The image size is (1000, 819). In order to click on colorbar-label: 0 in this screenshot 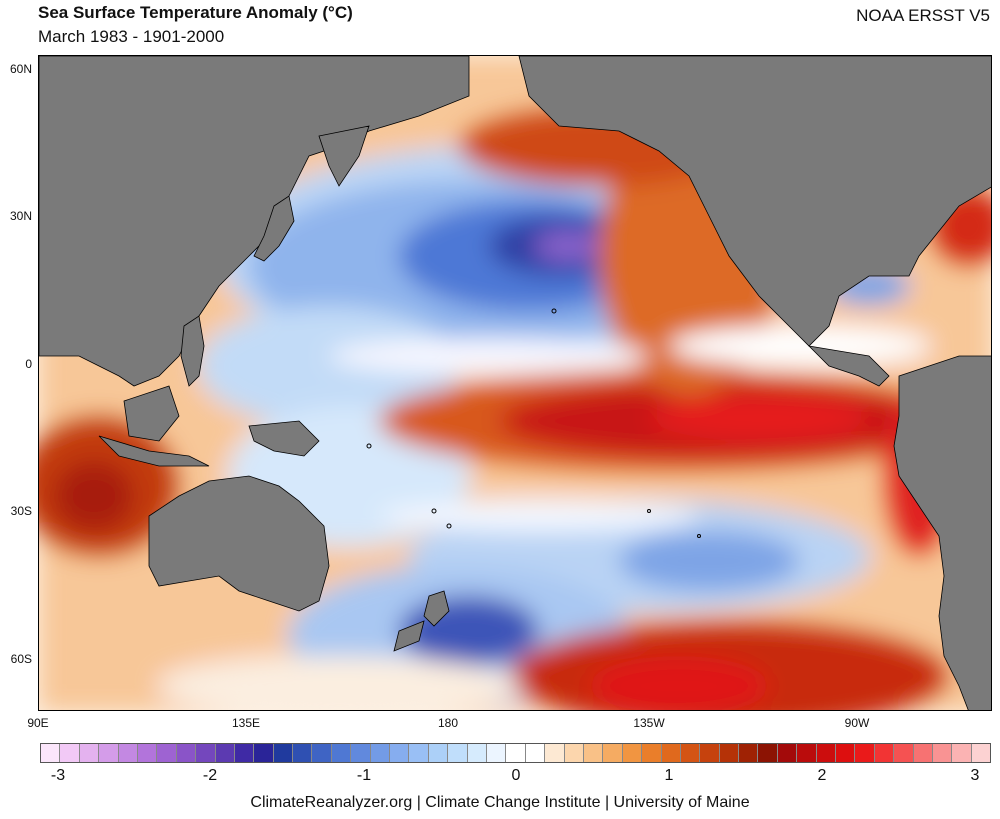, I will do `click(516, 775)`.